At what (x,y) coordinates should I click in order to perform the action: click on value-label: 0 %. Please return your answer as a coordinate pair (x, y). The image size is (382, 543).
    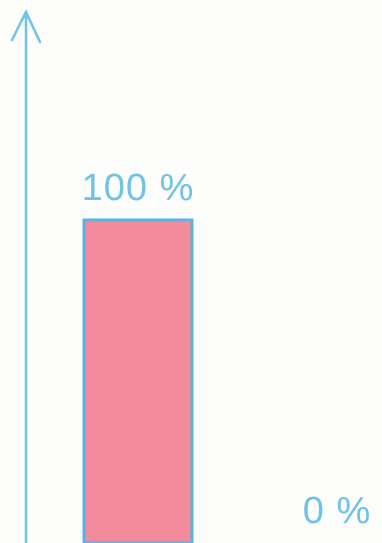
    Looking at the image, I should click on (337, 511).